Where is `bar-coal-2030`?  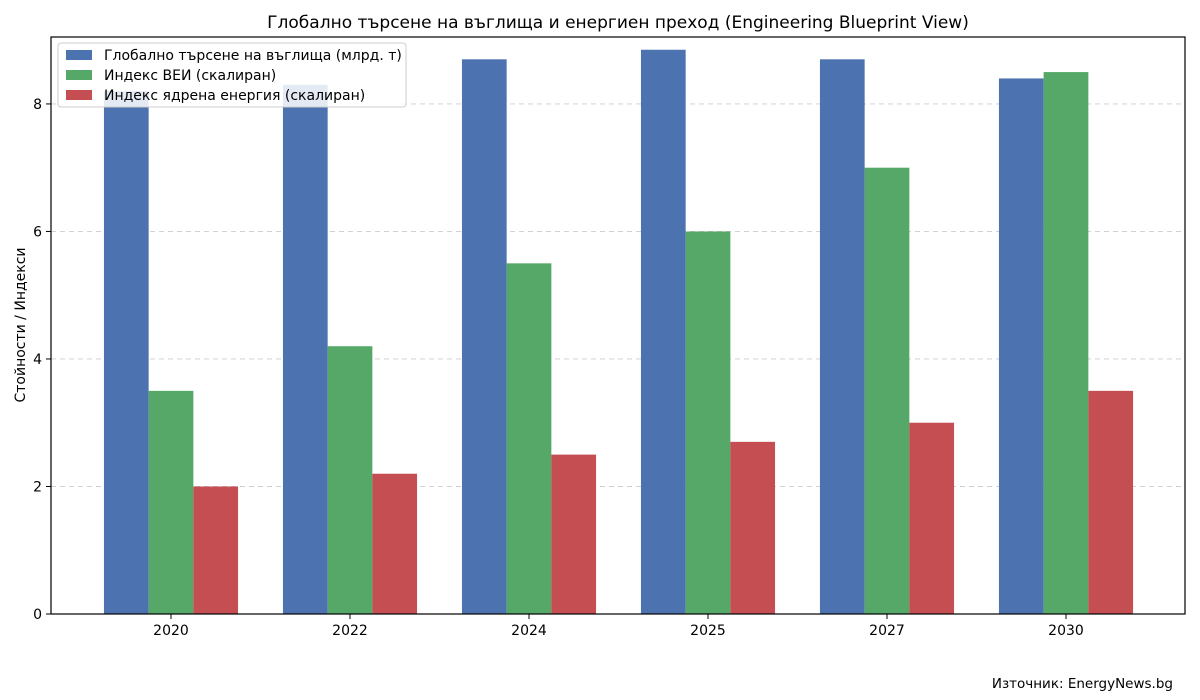 bar-coal-2030 is located at coordinates (1021, 346).